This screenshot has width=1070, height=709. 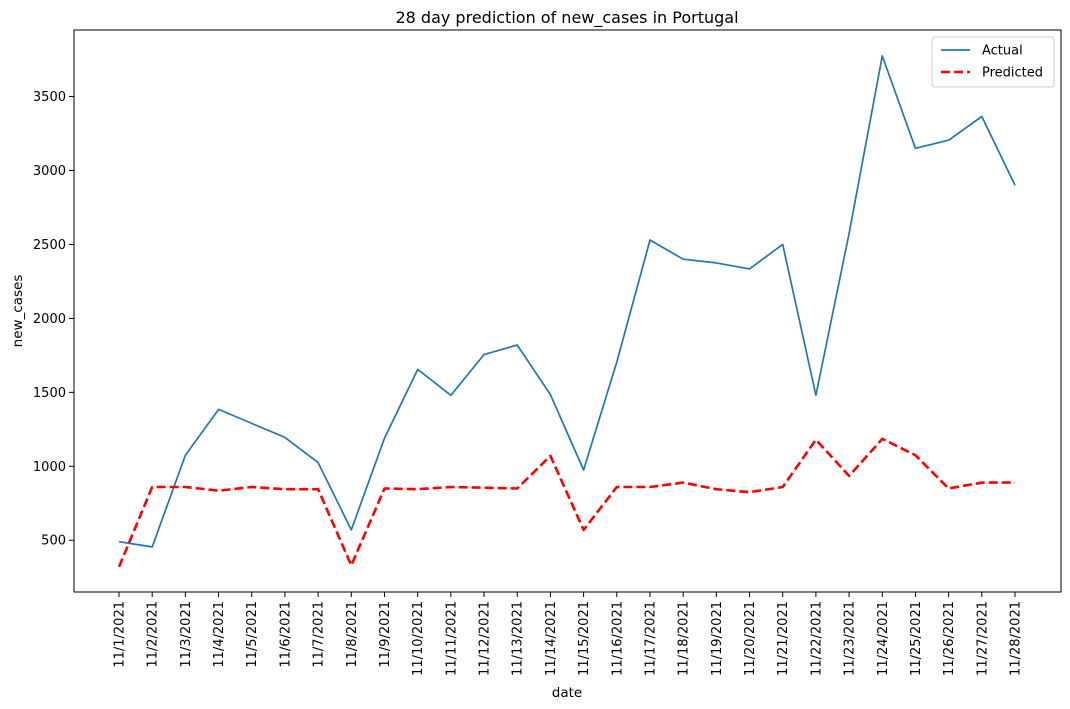 I want to click on y-tick-label: 1000, so click(x=49, y=467).